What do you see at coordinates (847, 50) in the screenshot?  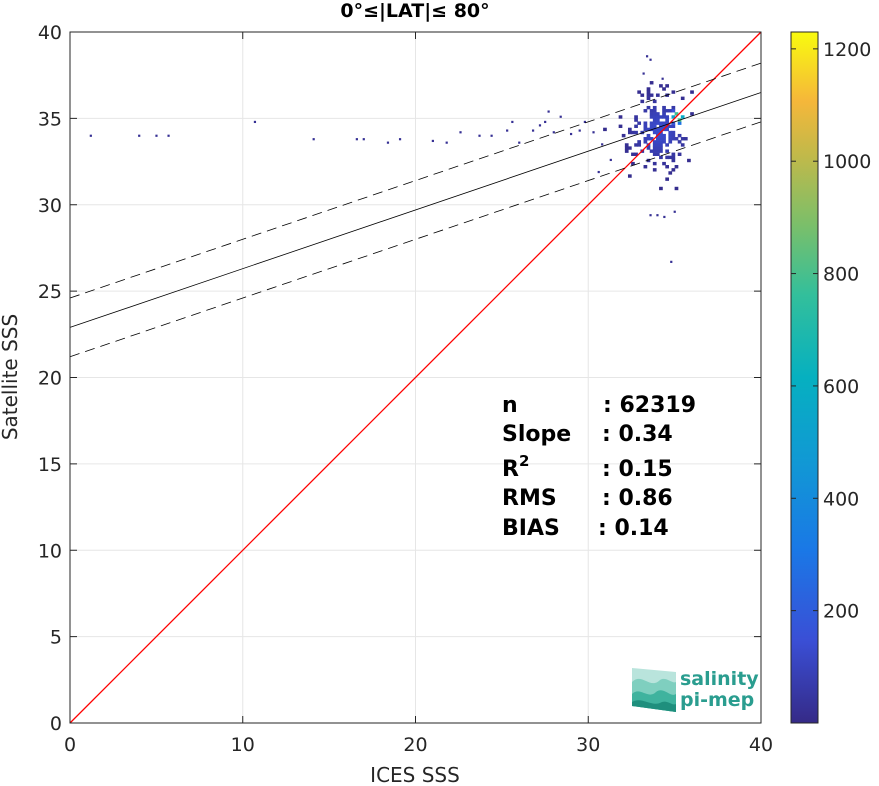 I see `colorbar-tick-label: 1200` at bounding box center [847, 50].